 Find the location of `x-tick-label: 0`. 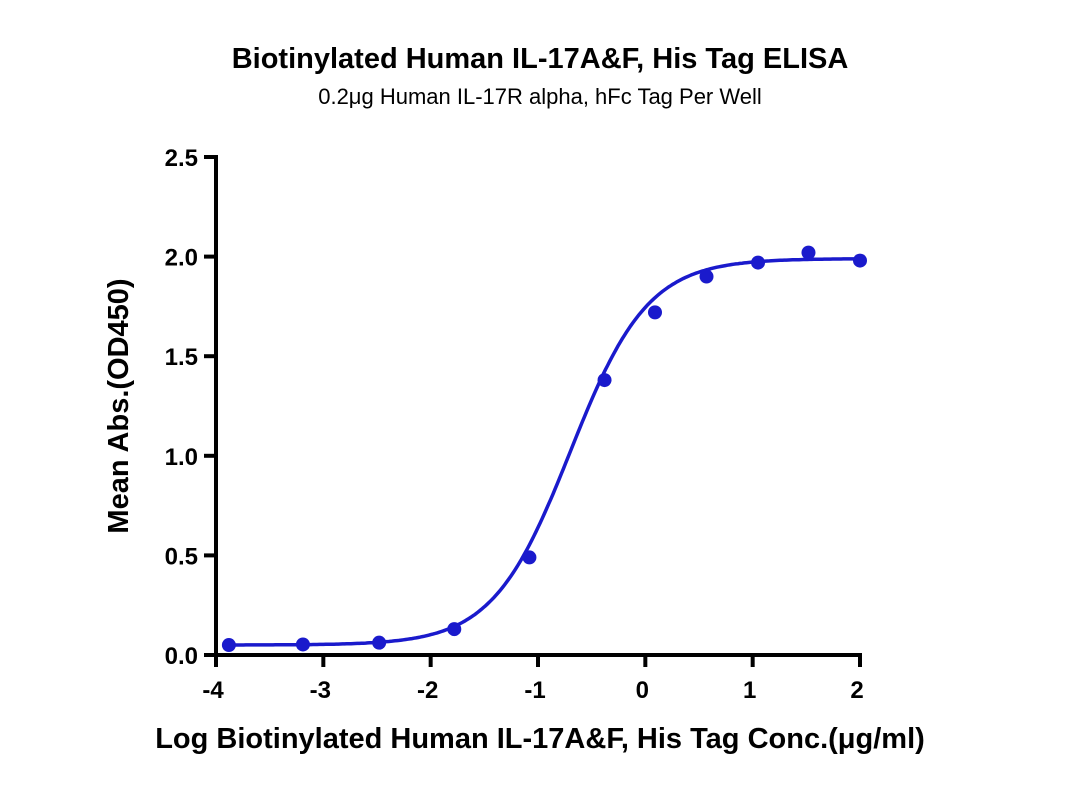

x-tick-label: 0 is located at coordinates (642, 690).